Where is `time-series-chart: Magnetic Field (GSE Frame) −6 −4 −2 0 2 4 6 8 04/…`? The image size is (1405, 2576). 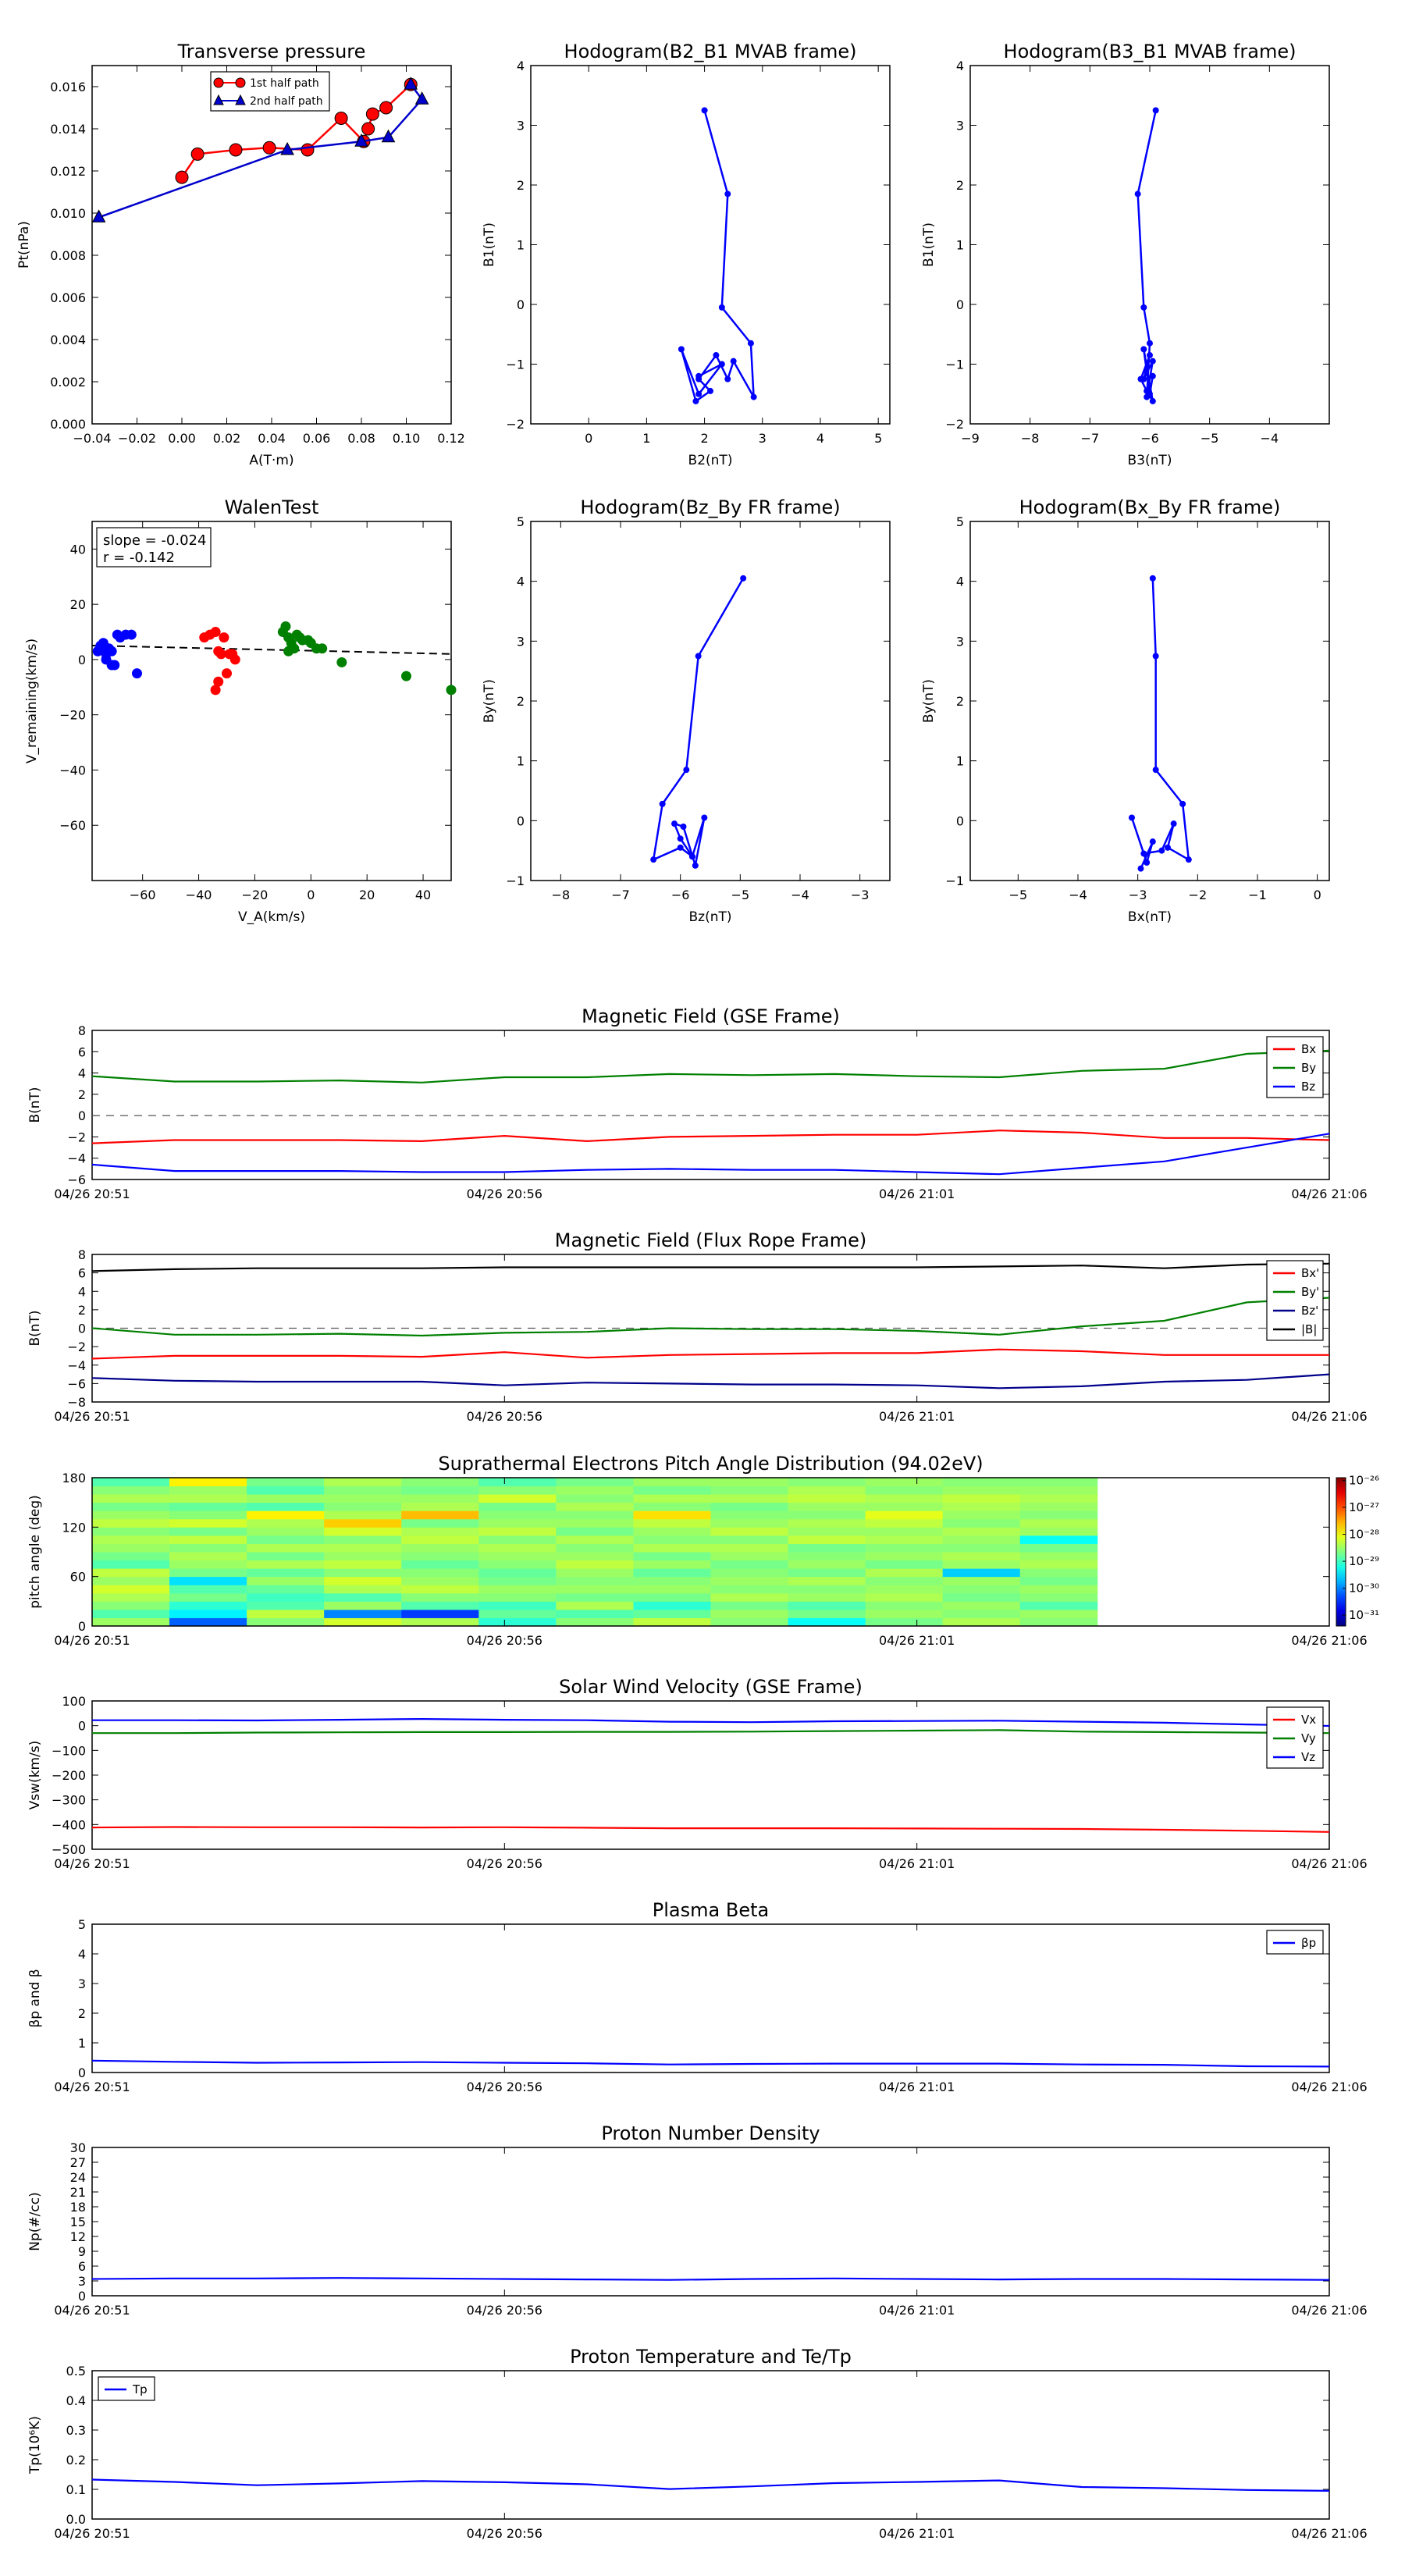 time-series-chart: Magnetic Field (GSE Frame) −6 −4 −2 0 2 4 6 8 04/… is located at coordinates (697, 1103).